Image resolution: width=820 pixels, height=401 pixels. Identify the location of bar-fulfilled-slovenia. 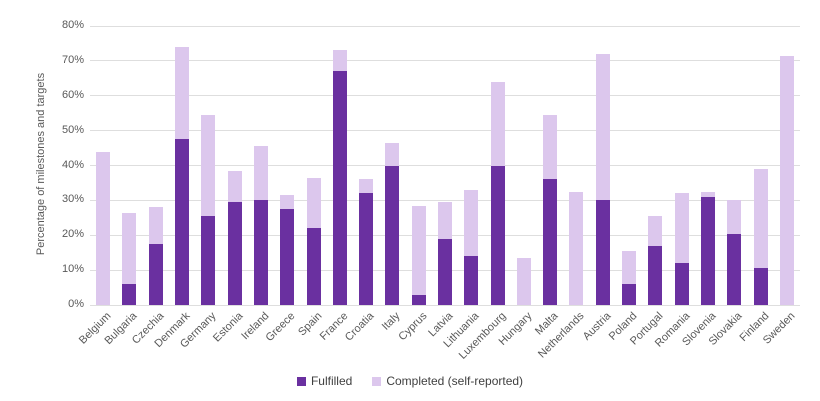
(707, 250).